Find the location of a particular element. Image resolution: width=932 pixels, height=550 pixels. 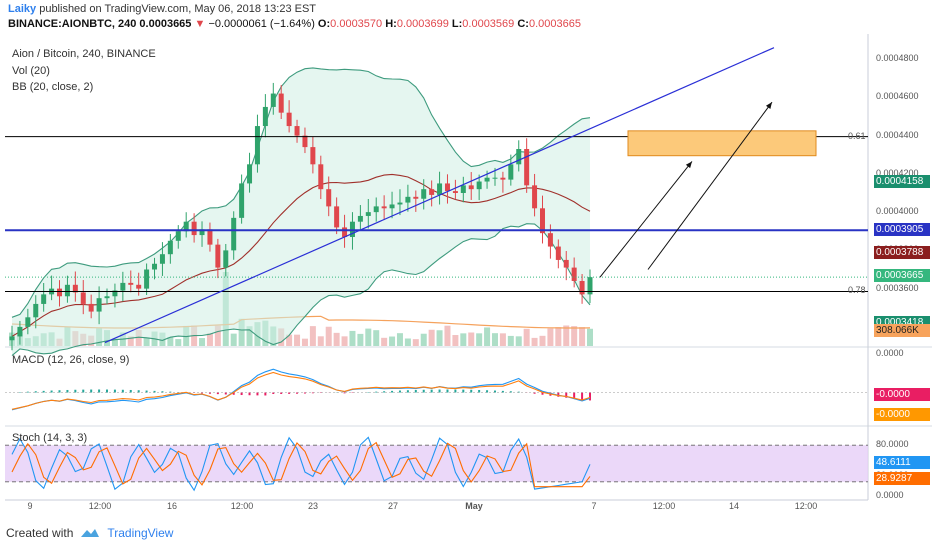

price-axis-tick: 0.0003600 is located at coordinates (897, 287).